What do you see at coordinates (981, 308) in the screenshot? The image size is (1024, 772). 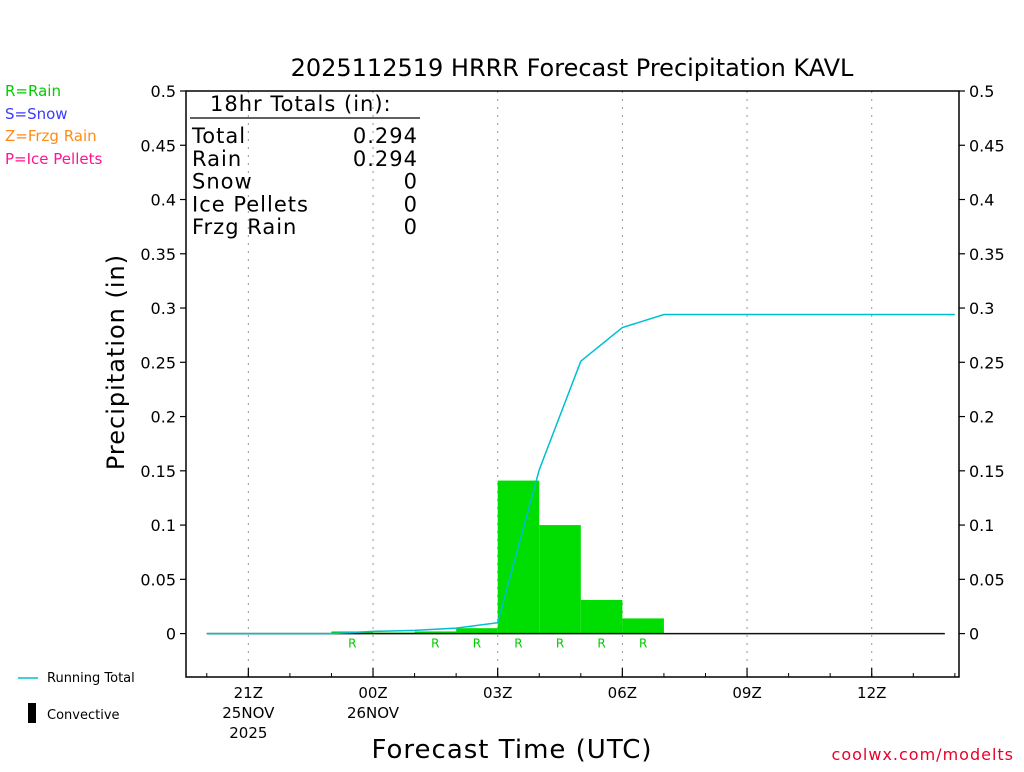 I see `ytick-right-label: 0.3` at bounding box center [981, 308].